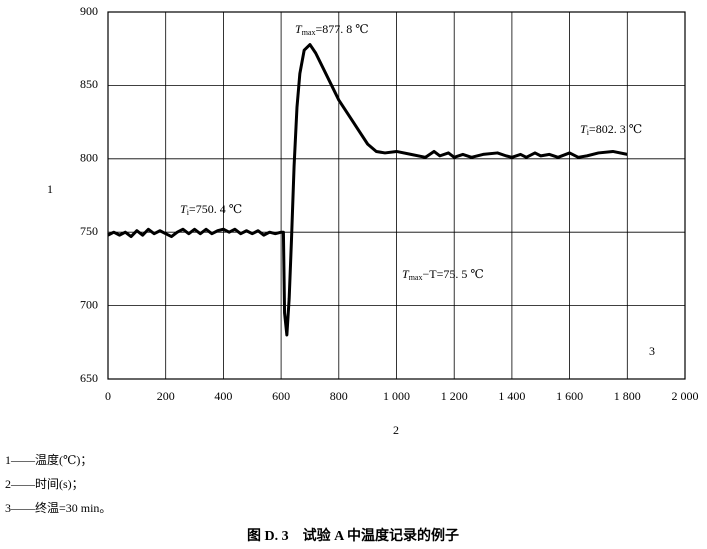 This screenshot has height=549, width=707. Describe the element at coordinates (339, 396) in the screenshot. I see `x-tick-label: 800` at that location.